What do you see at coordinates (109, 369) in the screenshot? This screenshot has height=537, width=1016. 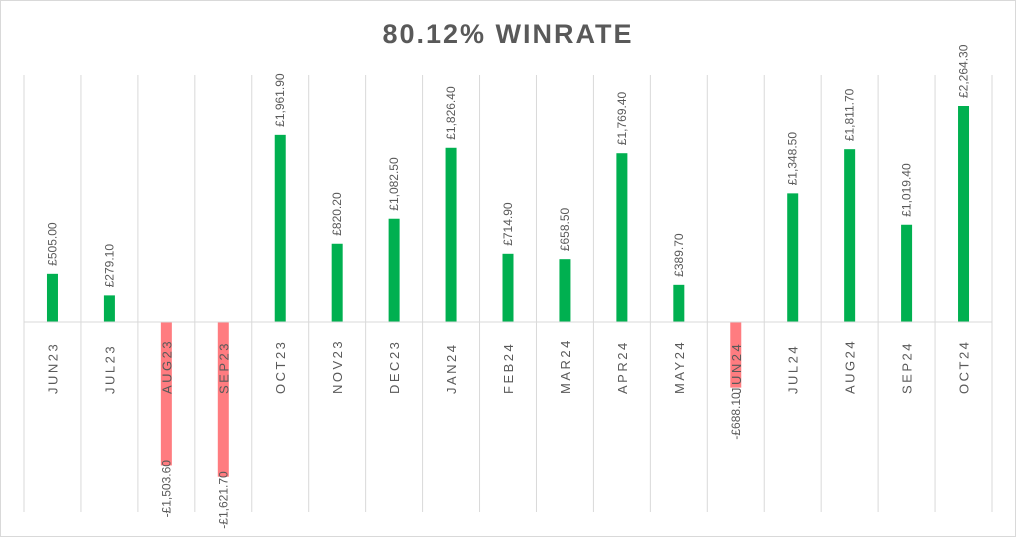 I see `category-label: JUL23` at bounding box center [109, 369].